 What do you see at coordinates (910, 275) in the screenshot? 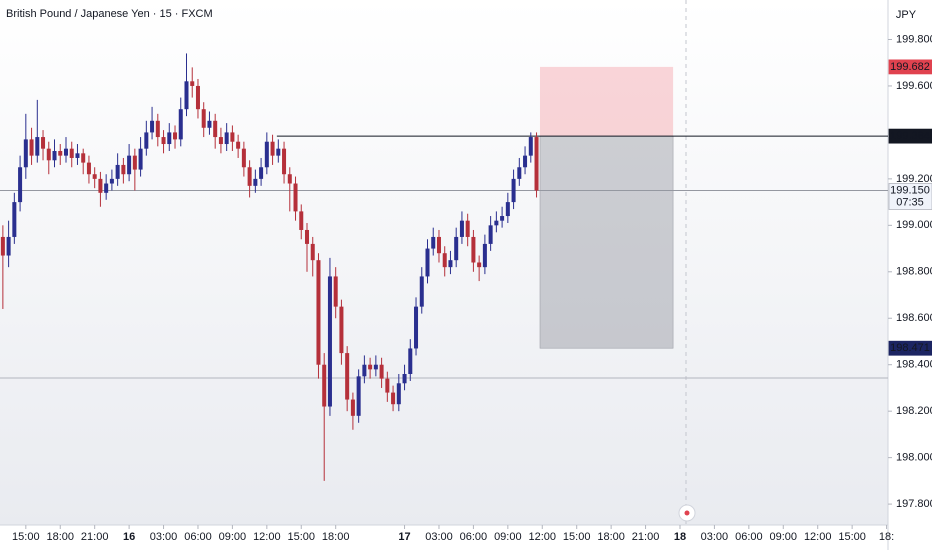
I see `price-axis` at bounding box center [910, 275].